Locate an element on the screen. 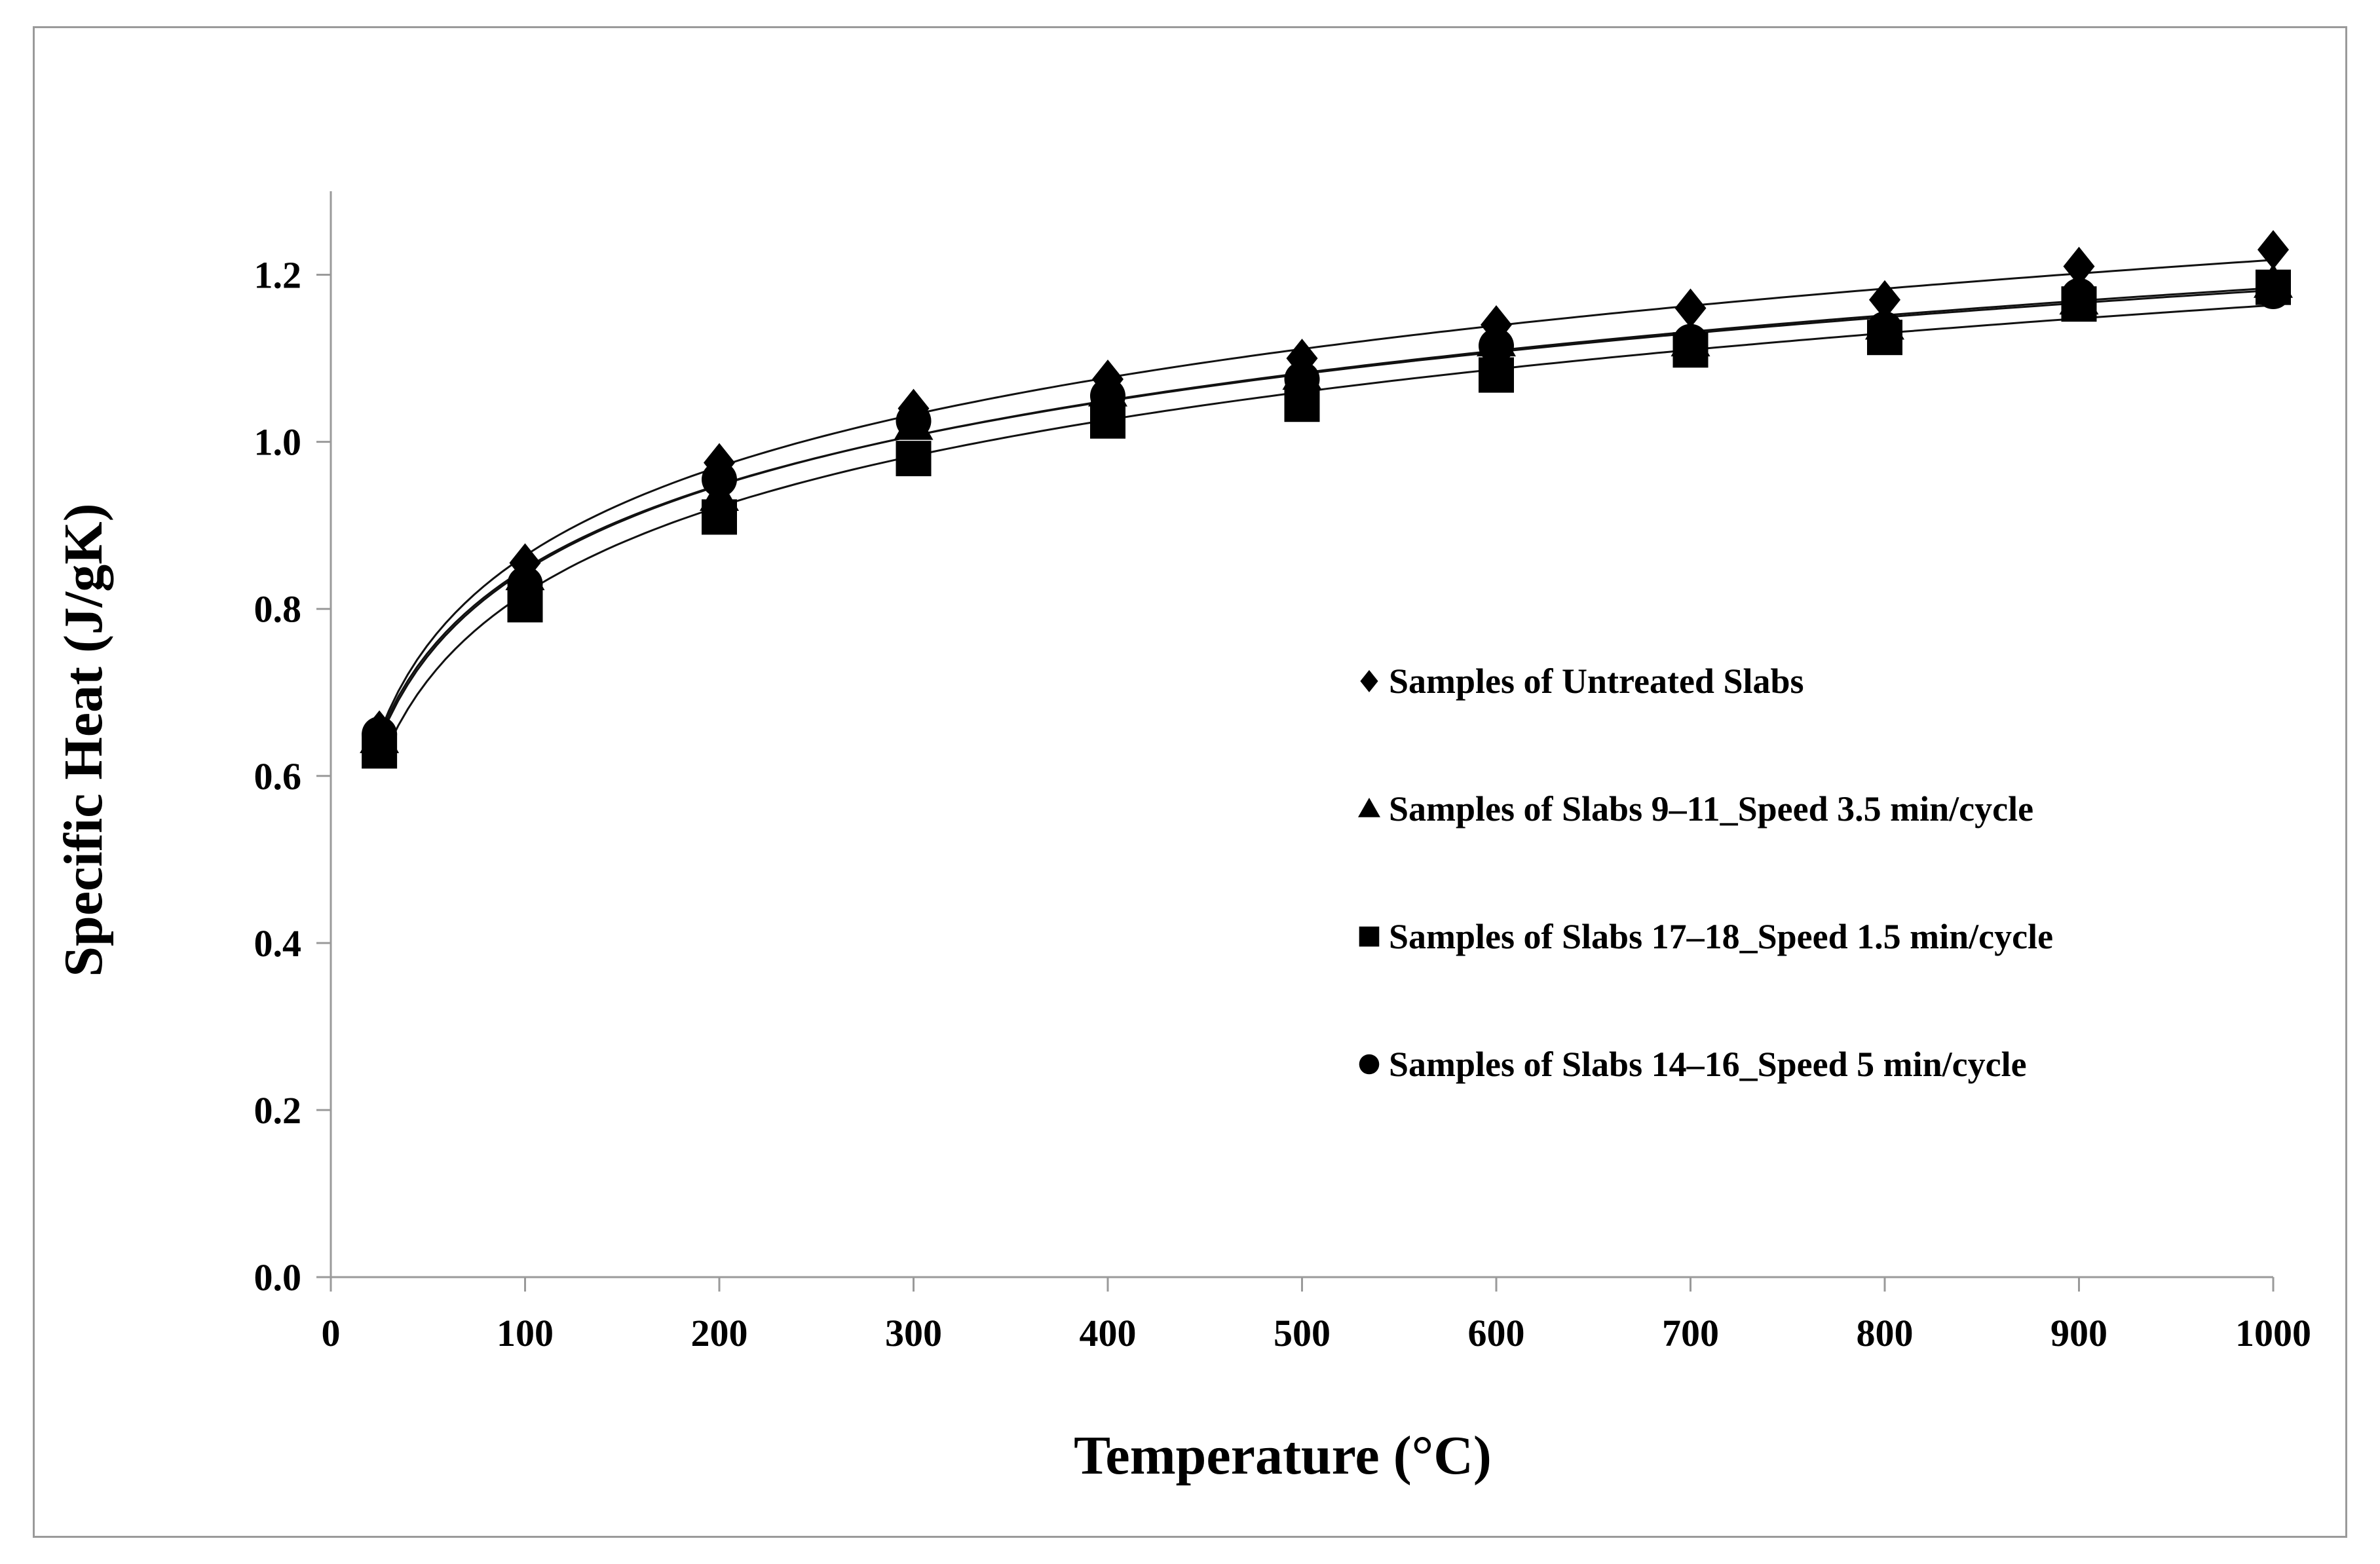 This screenshot has height=1564, width=2380. y-tick-label: 0.8 is located at coordinates (278, 609).